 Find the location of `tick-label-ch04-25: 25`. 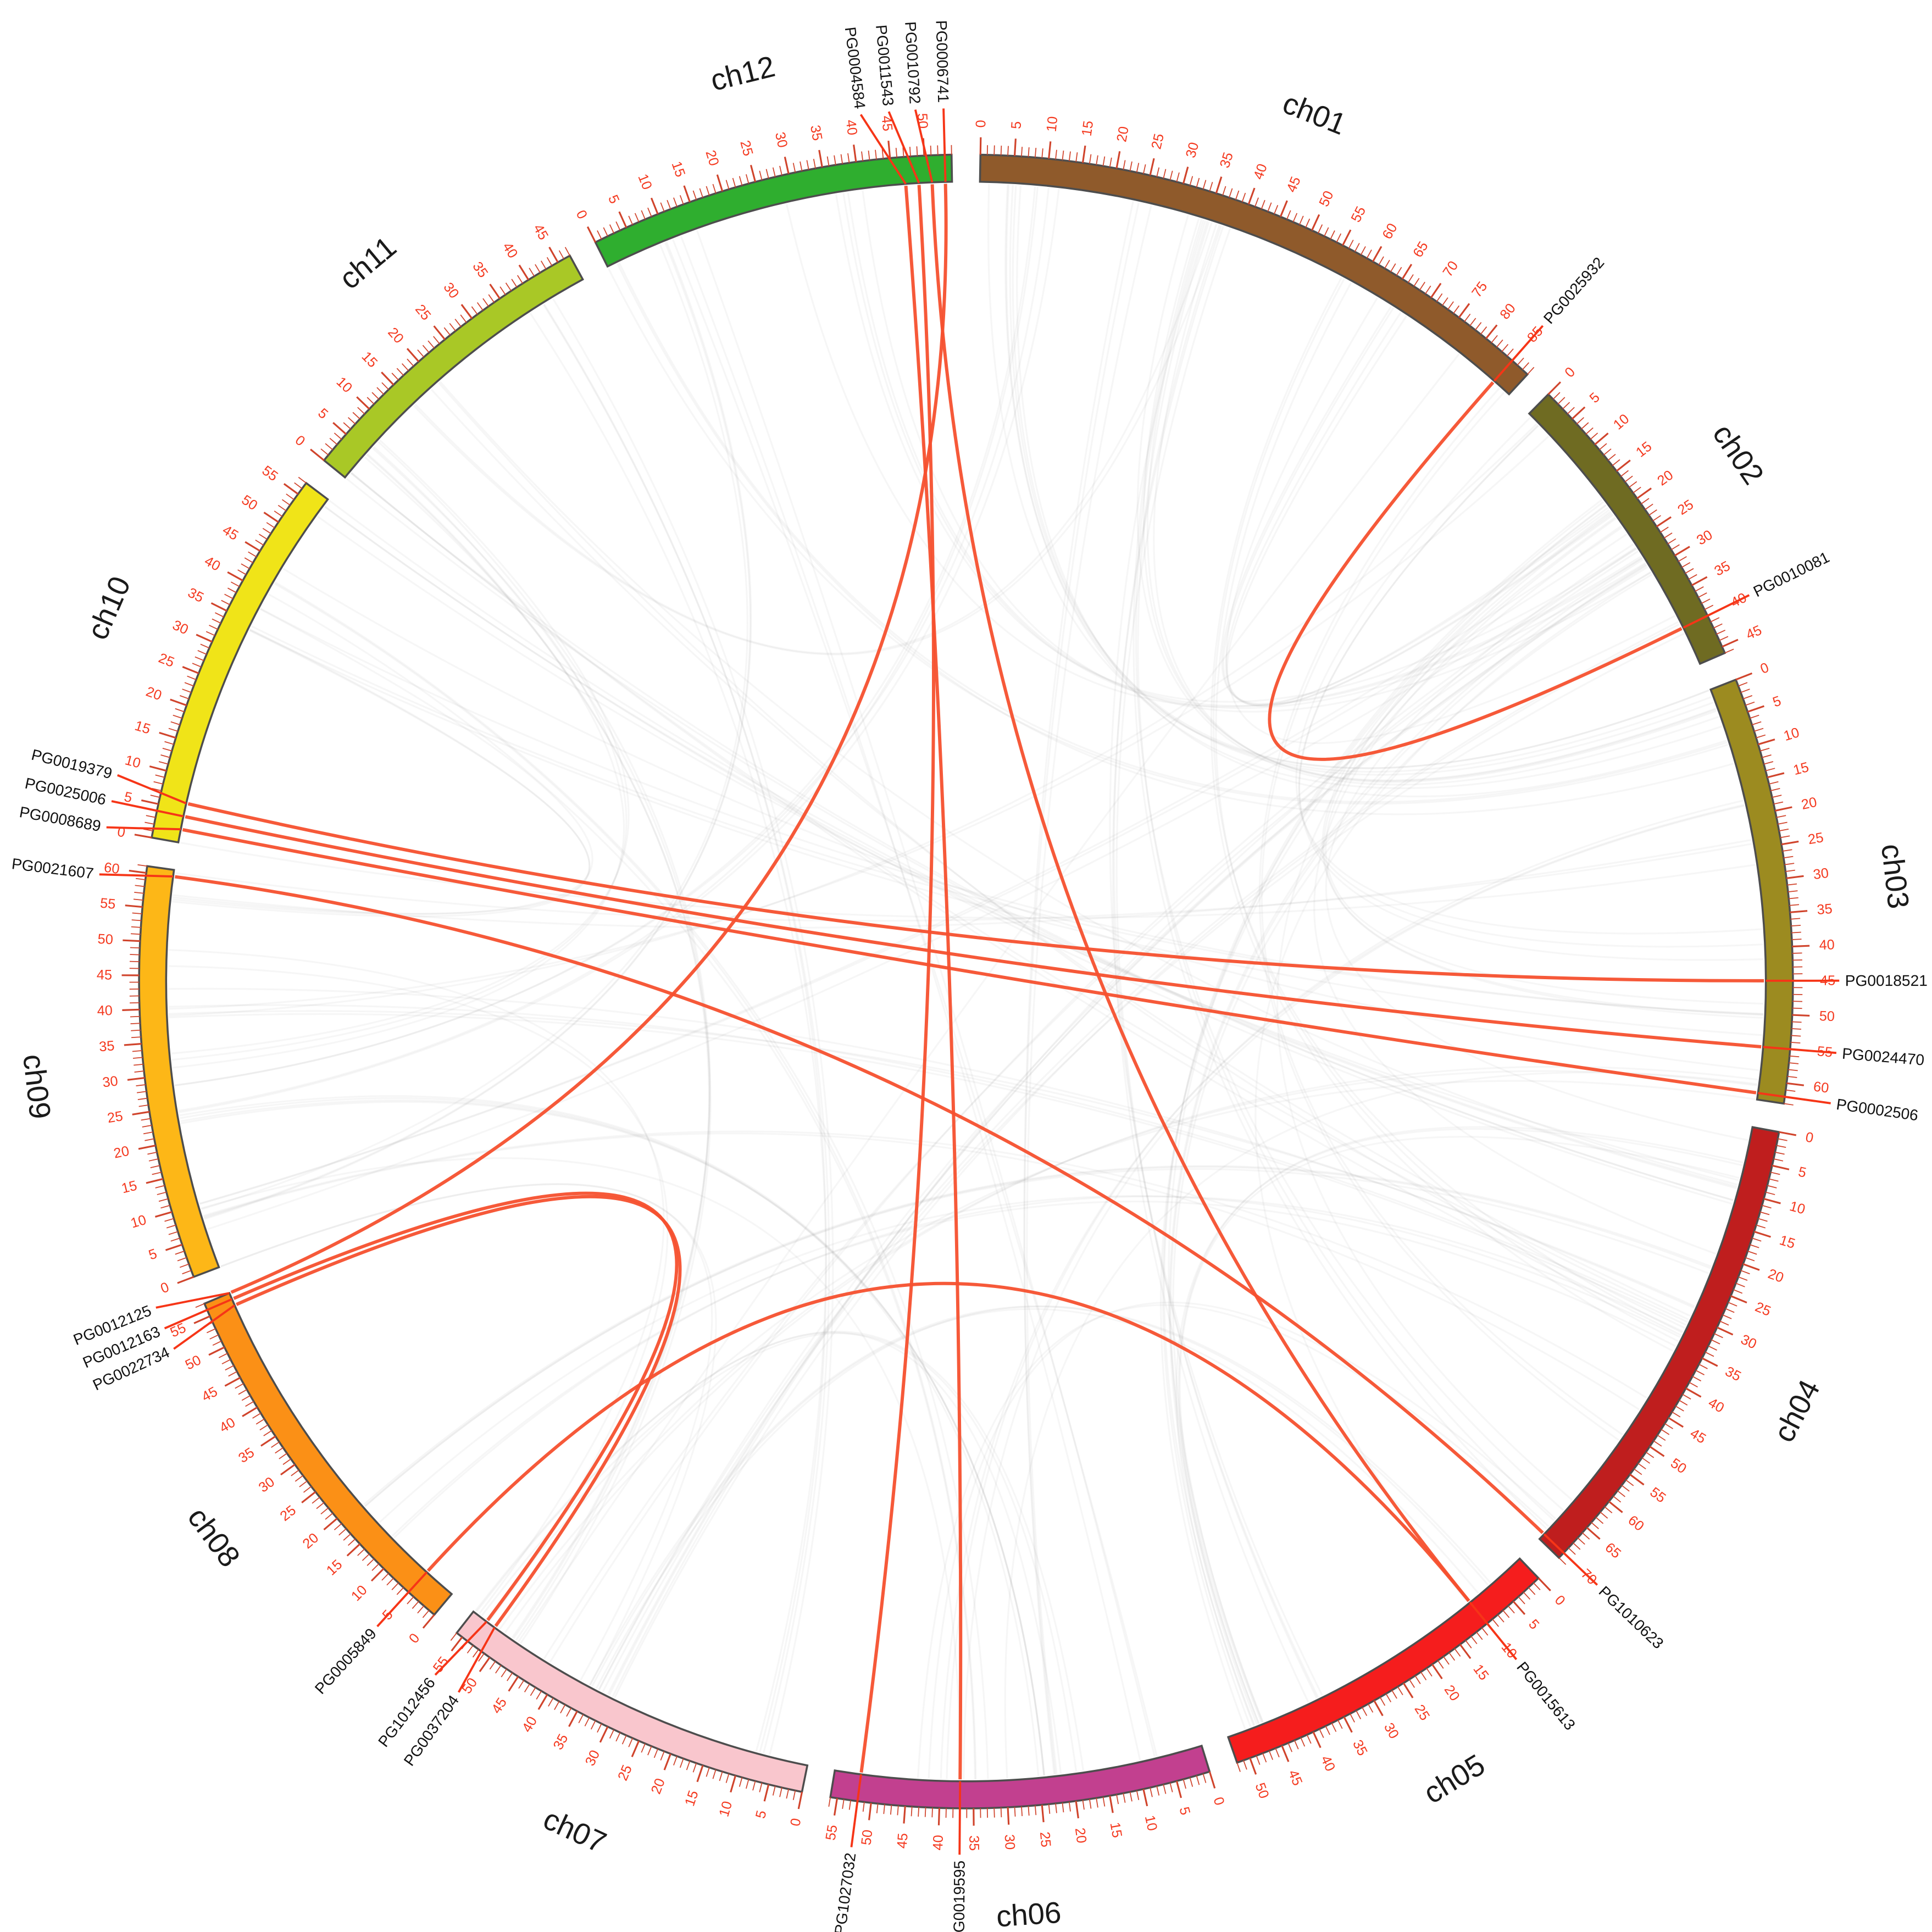

tick-label-ch04-25: 25 is located at coordinates (1763, 1309).